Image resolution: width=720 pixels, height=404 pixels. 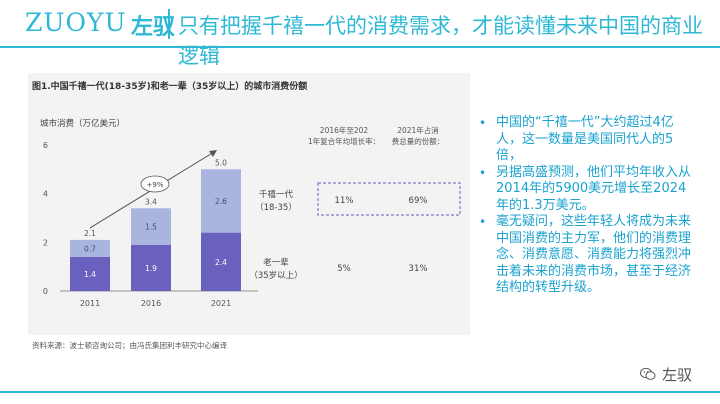 I want to click on y-tick-label: 2, so click(x=45, y=242).